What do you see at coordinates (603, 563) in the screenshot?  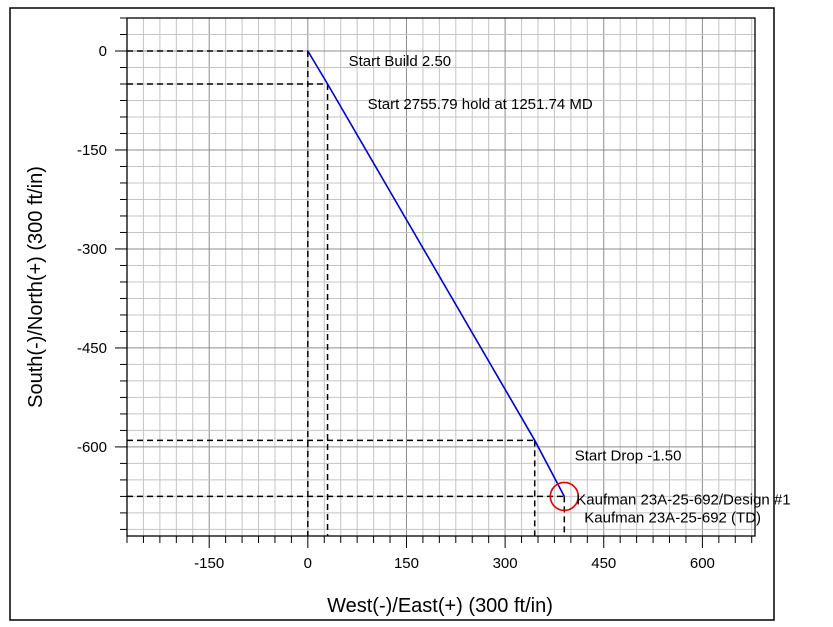 I see `x-tick-label: 450` at bounding box center [603, 563].